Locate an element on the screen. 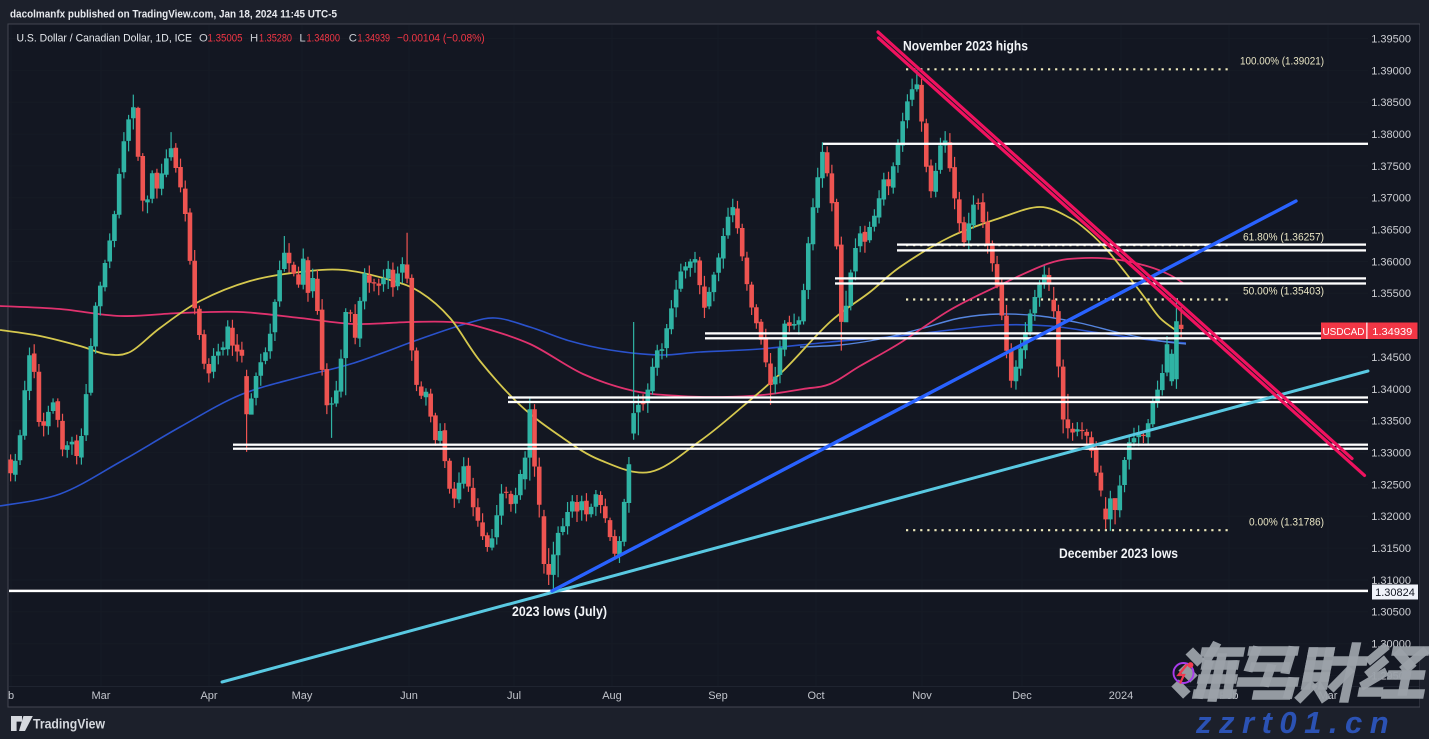  svg-text: Jun is located at coordinates (409, 696).